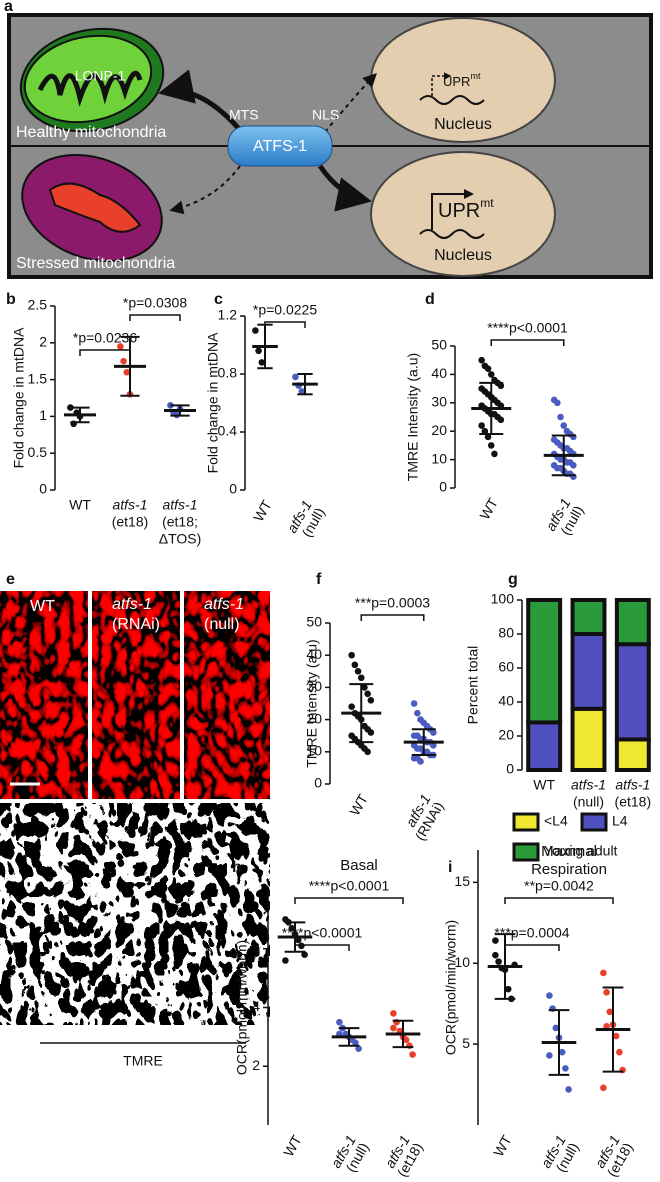 This screenshot has height=1182, width=660. What do you see at coordinates (439, 345) in the screenshot?
I see `y-tick-label: 50` at bounding box center [439, 345].